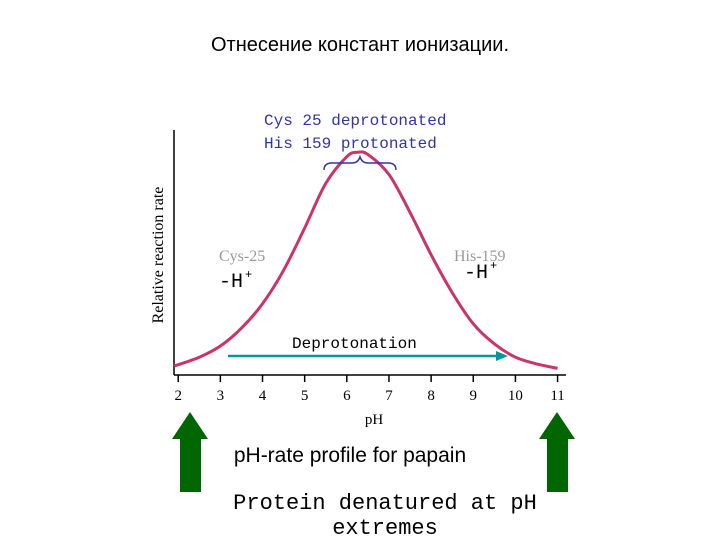 This screenshot has width=720, height=541. I want to click on x-tick-label: 7, so click(389, 396).